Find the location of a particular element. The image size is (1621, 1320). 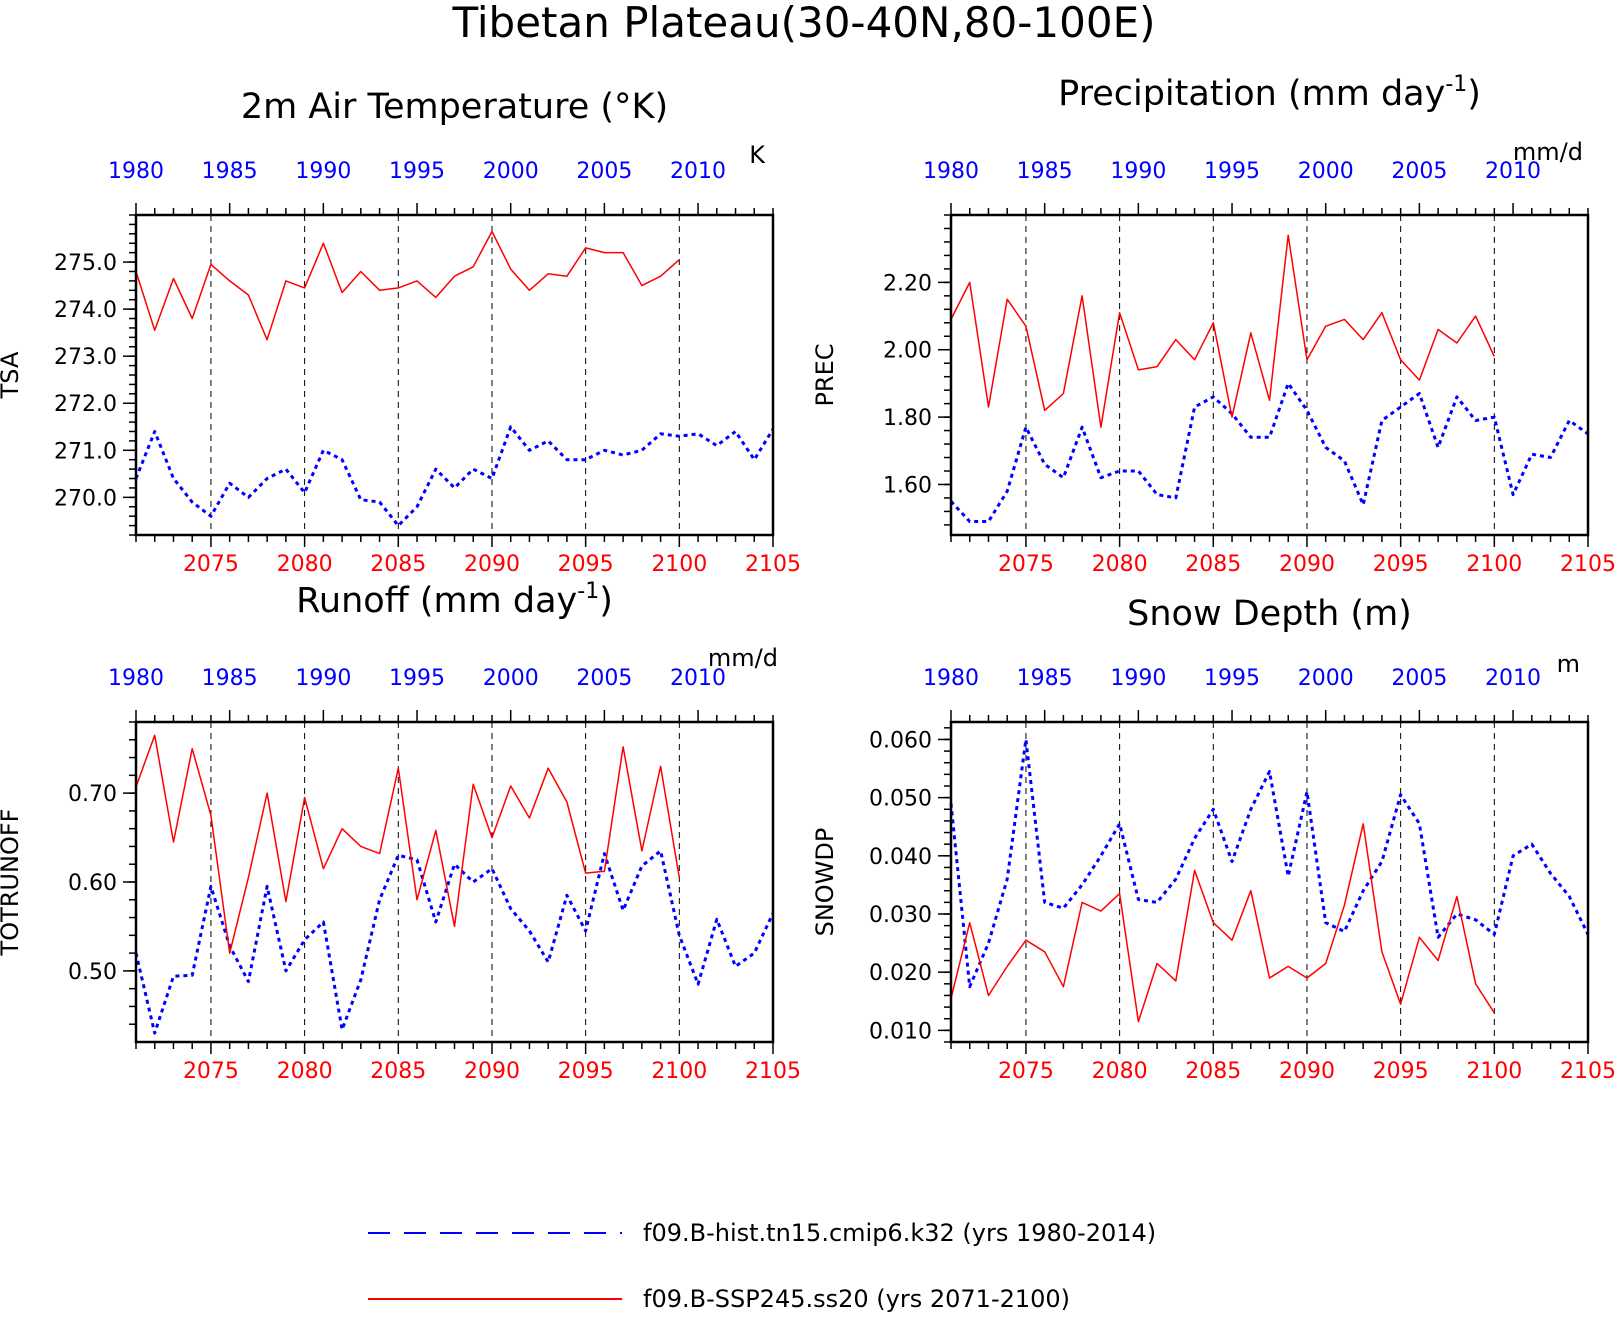

y-tick-label: 1.60 is located at coordinates (907, 485).